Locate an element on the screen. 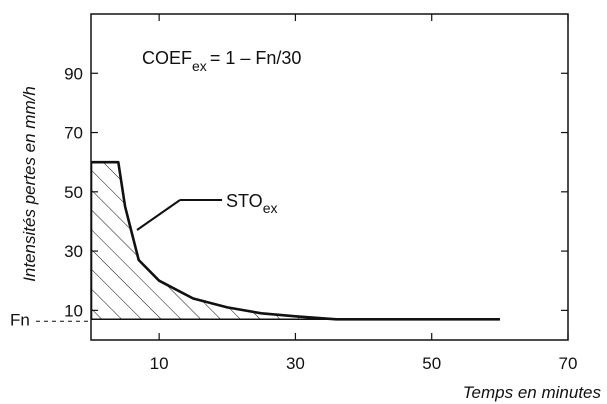  curve-label-subscript: ex is located at coordinates (270, 208).